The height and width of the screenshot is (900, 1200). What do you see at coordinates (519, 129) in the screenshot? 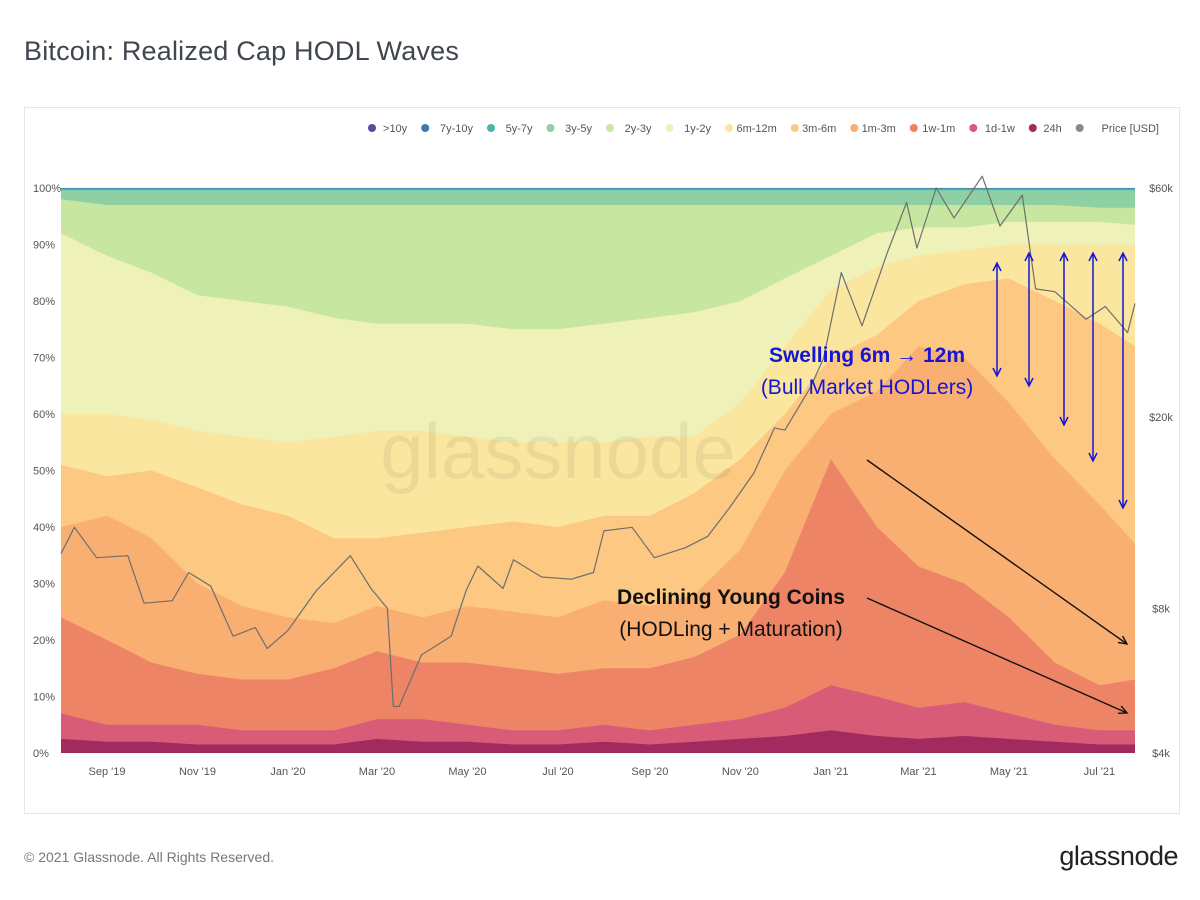
I see `legend-label: 5y-7y` at bounding box center [519, 129].